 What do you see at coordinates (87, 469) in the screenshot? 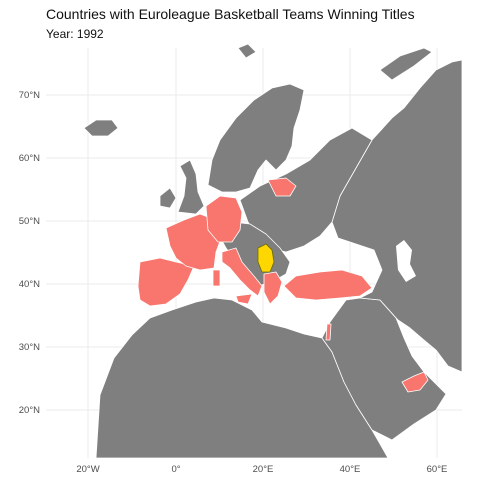
I see `x-tick-label: 20°W` at bounding box center [87, 469].